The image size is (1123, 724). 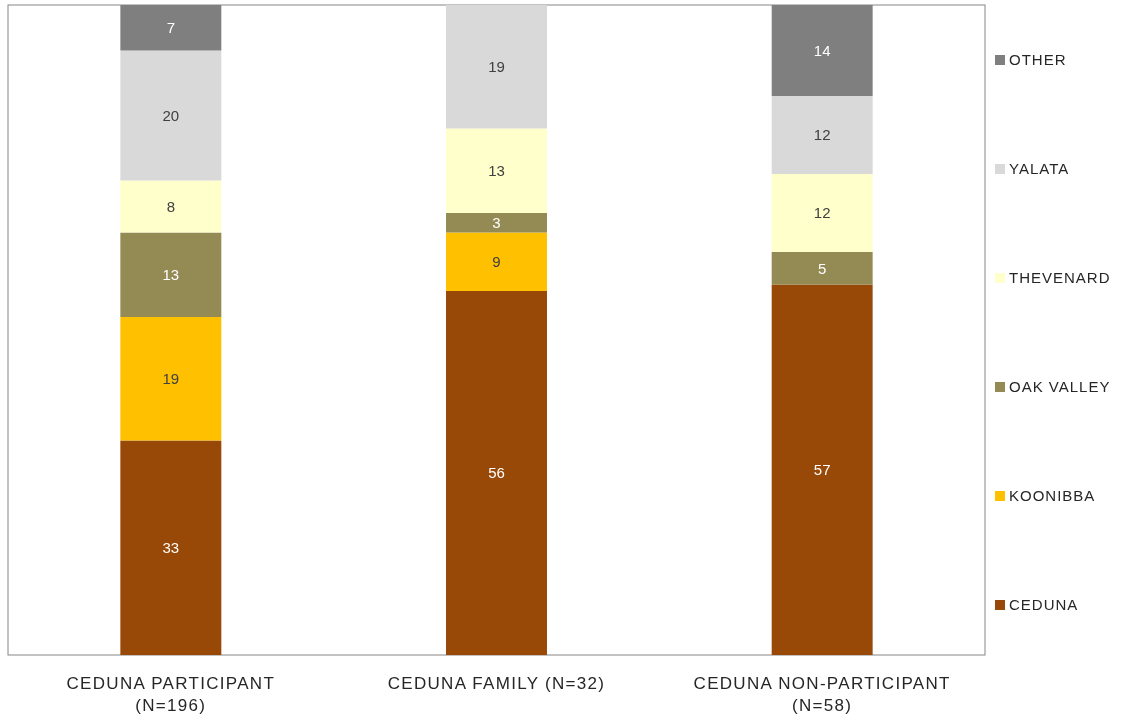 I want to click on legend-label: THEVENARD, so click(x=1060, y=278).